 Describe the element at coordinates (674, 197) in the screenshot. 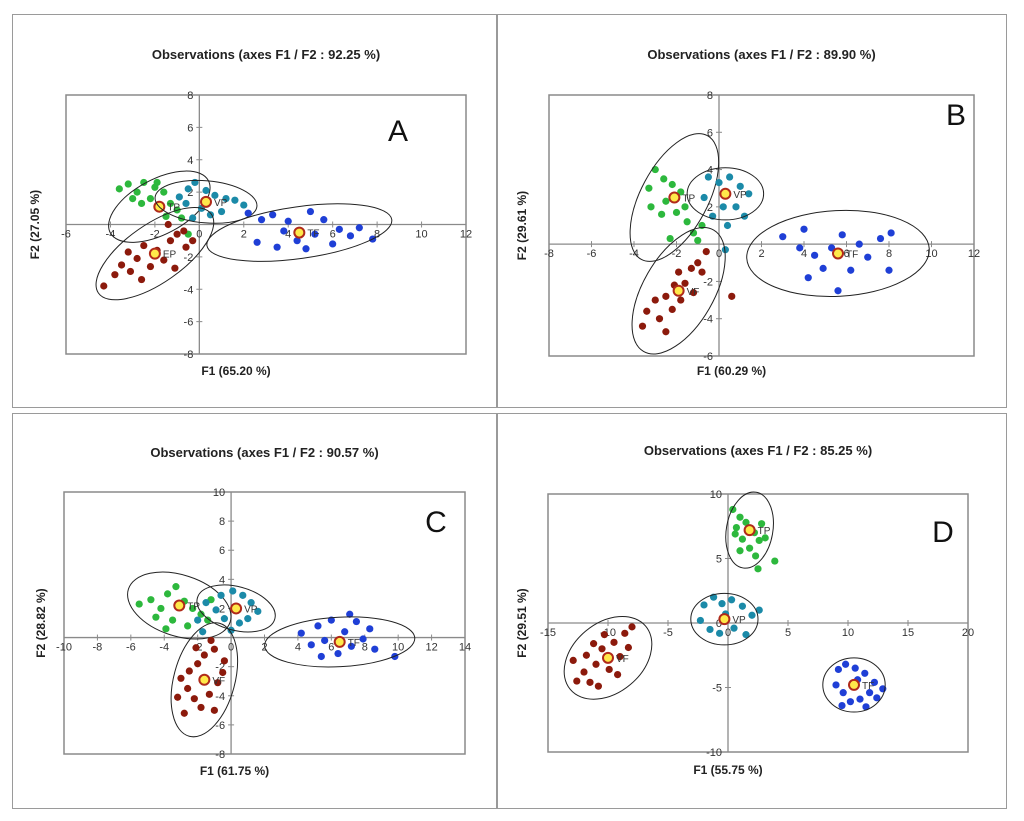

I see `centroid-tp` at that location.